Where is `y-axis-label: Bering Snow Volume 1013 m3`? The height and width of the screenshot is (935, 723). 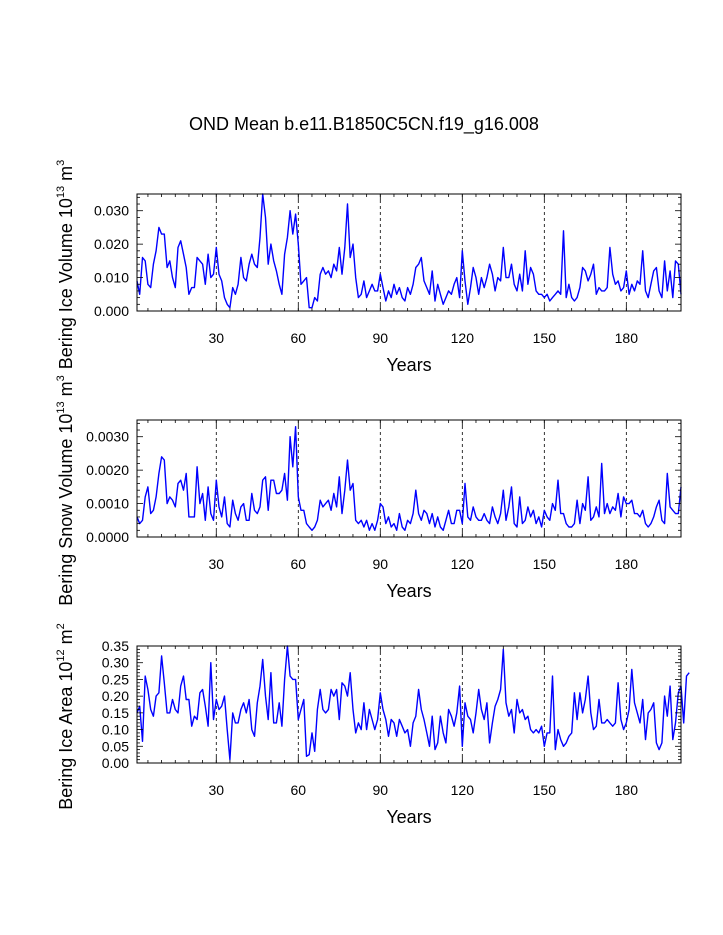 y-axis-label: Bering Snow Volume 1013 m3 is located at coordinates (65, 490).